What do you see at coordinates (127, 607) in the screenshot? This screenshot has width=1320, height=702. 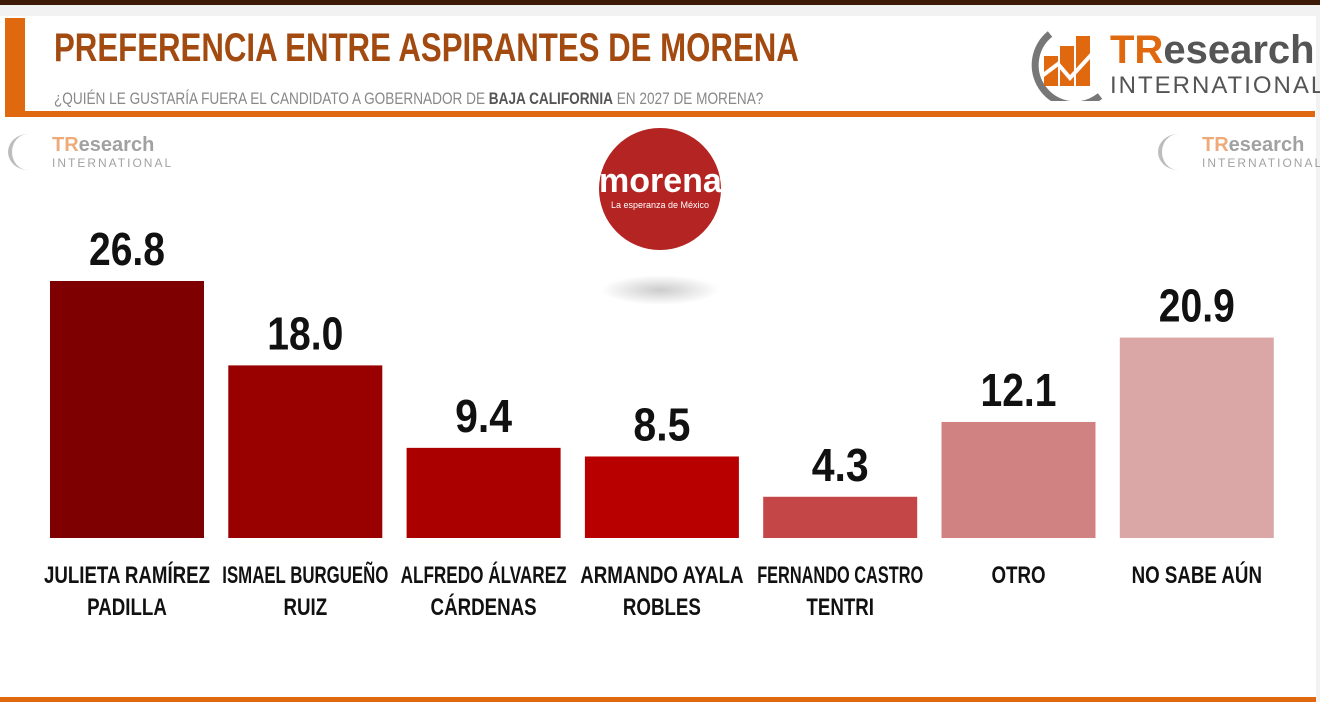 I see `category-label: PADILLA` at bounding box center [127, 607].